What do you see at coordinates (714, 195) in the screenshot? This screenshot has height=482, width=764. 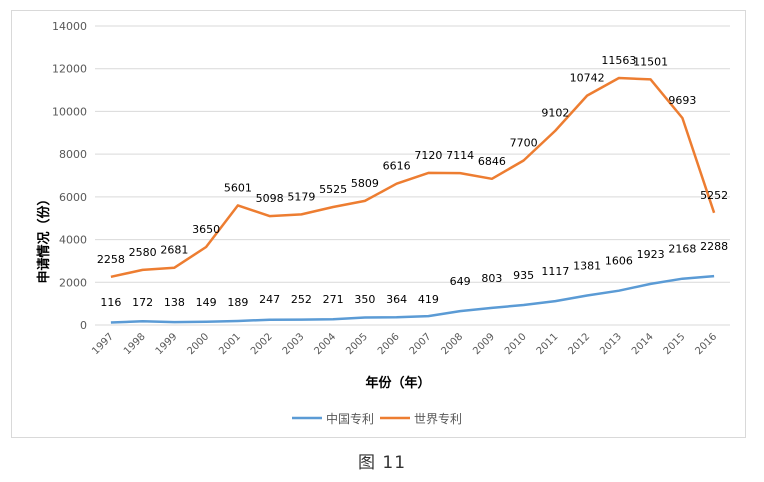 I see `data-label: 5252` at bounding box center [714, 195].